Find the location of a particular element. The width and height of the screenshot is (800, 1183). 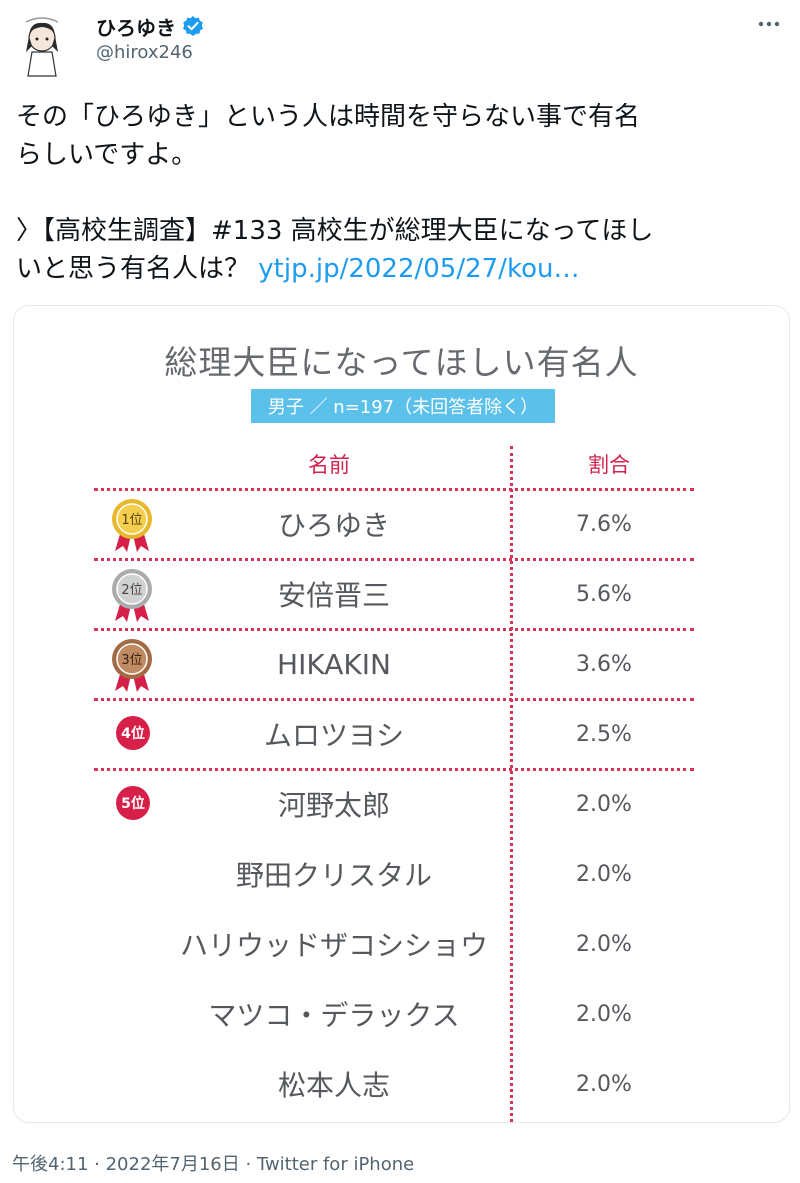

rank-badge-4: 4位 is located at coordinates (133, 733).